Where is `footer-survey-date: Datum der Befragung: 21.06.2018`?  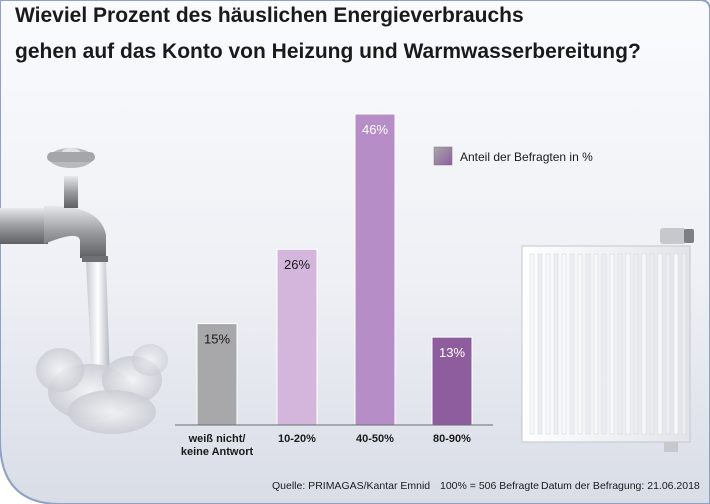
footer-survey-date: Datum der Befragung: 21.06.2018 is located at coordinates (620, 486).